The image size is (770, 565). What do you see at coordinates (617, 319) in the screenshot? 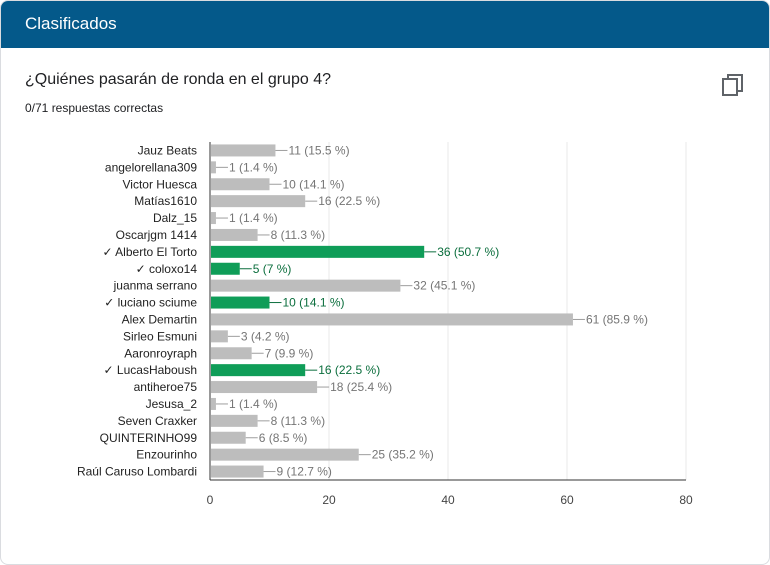
I see `value-label: 61 (85.9 %)` at bounding box center [617, 319].